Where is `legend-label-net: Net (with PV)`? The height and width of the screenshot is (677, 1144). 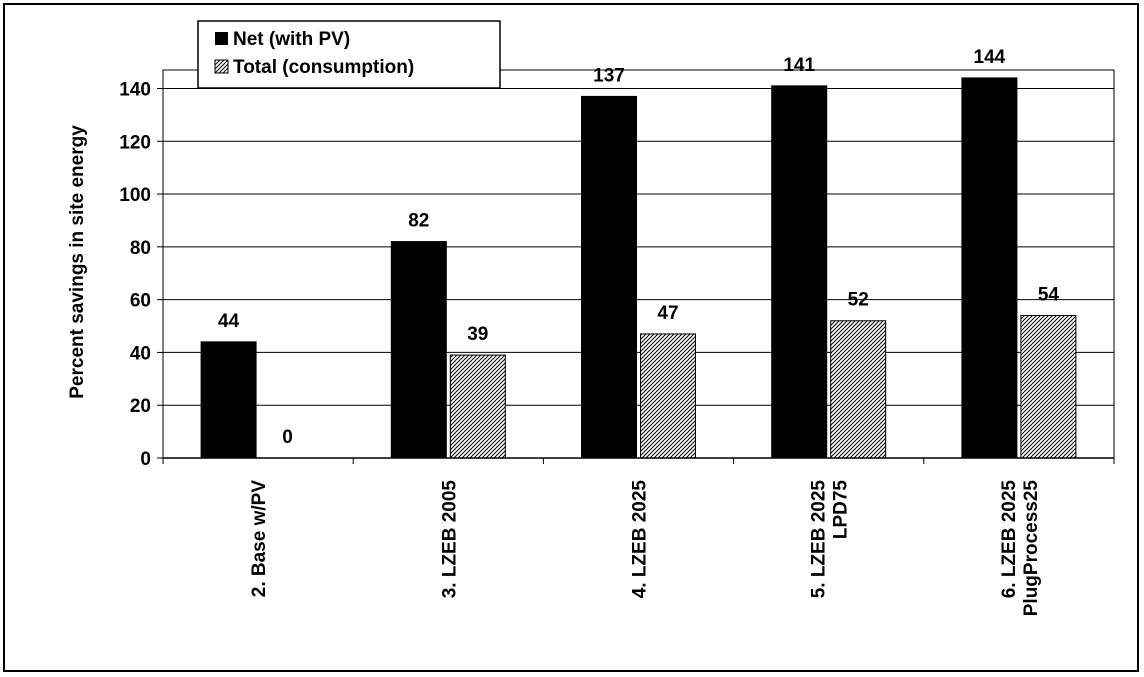
legend-label-net: Net (with PV) is located at coordinates (291, 39).